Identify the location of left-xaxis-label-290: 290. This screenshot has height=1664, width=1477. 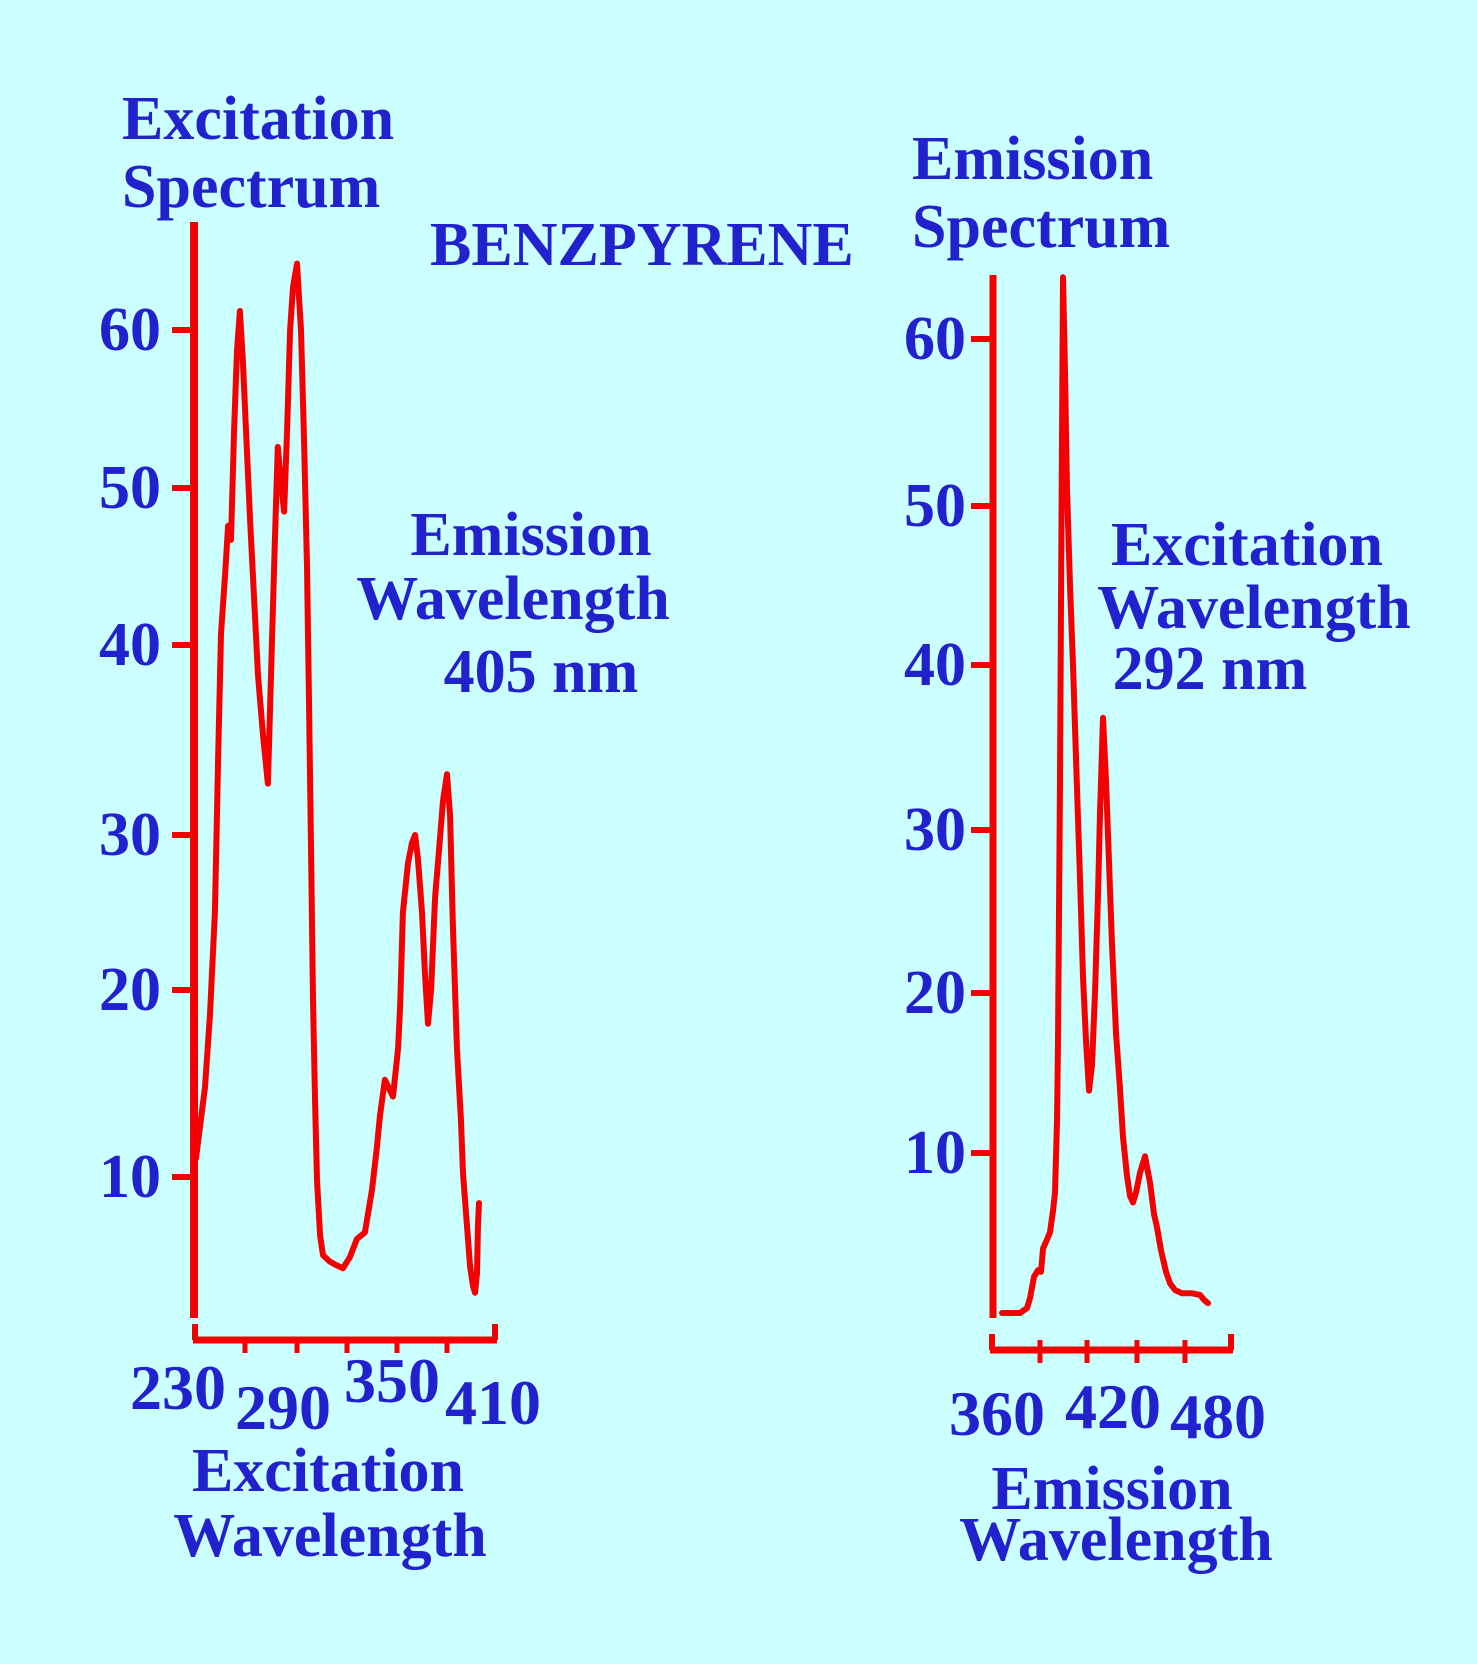
(283, 1407).